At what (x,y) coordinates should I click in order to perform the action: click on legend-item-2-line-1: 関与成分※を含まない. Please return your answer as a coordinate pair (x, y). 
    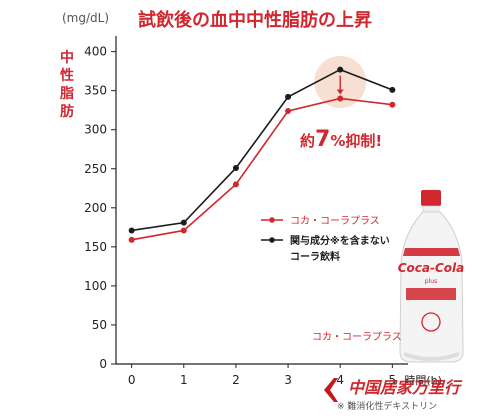
    Looking at the image, I should click on (340, 240).